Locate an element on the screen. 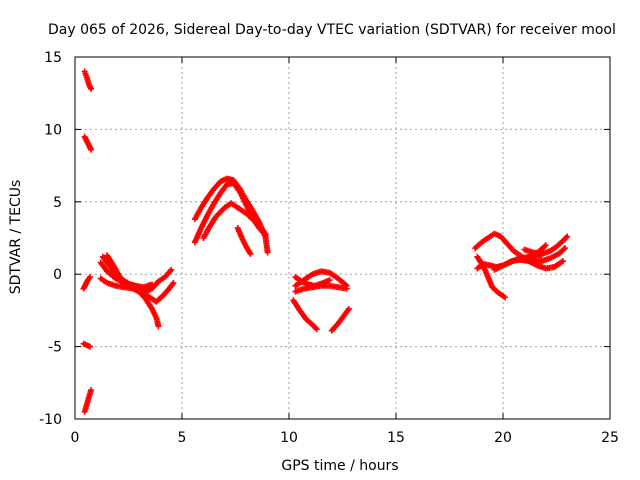 This screenshot has width=640, height=480. x-tick-label: 15 is located at coordinates (396, 438).